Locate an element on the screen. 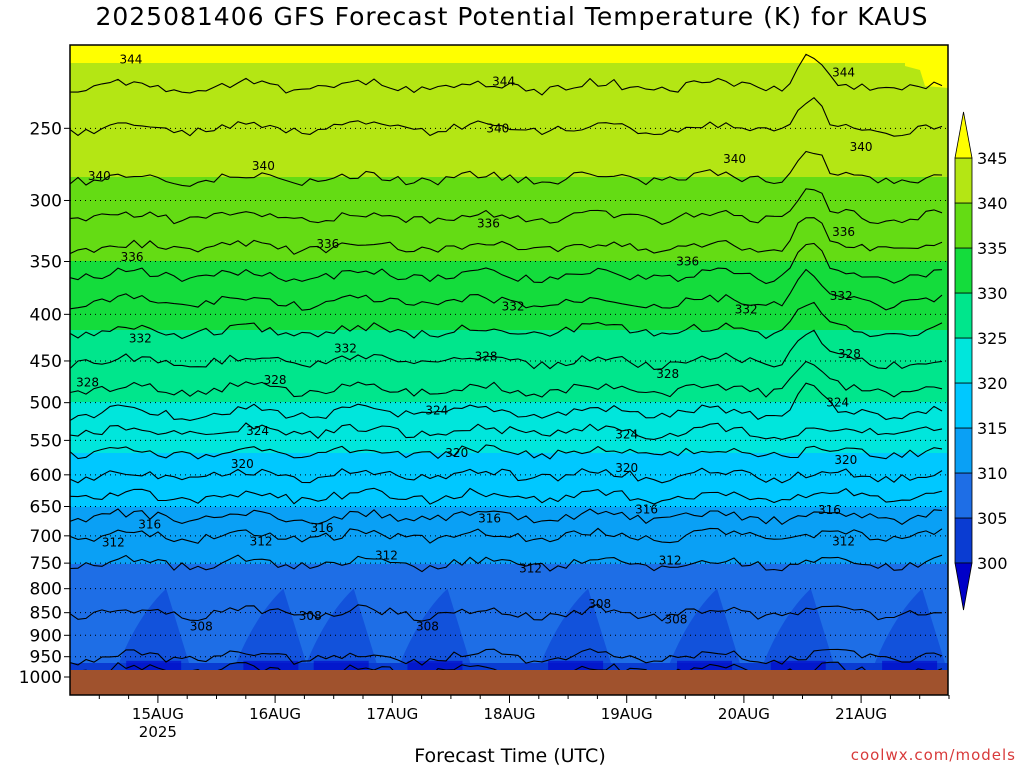 The image size is (1024, 768). colorbar-label: 320 is located at coordinates (992, 383).